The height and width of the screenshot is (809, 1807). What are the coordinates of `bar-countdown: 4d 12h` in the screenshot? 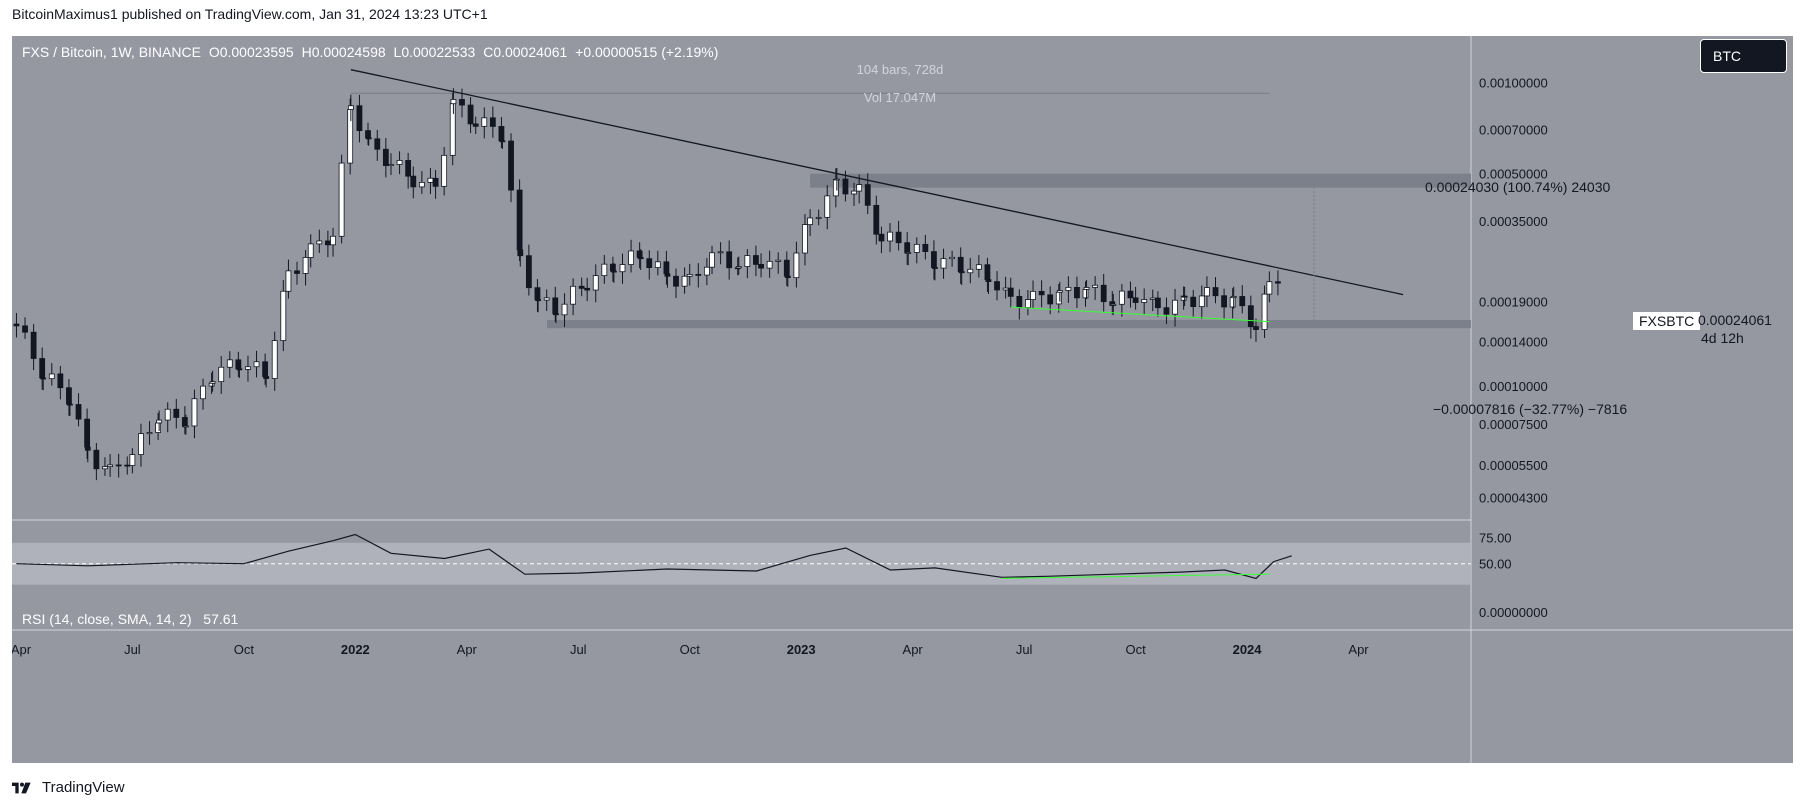 It's located at (1722, 338).